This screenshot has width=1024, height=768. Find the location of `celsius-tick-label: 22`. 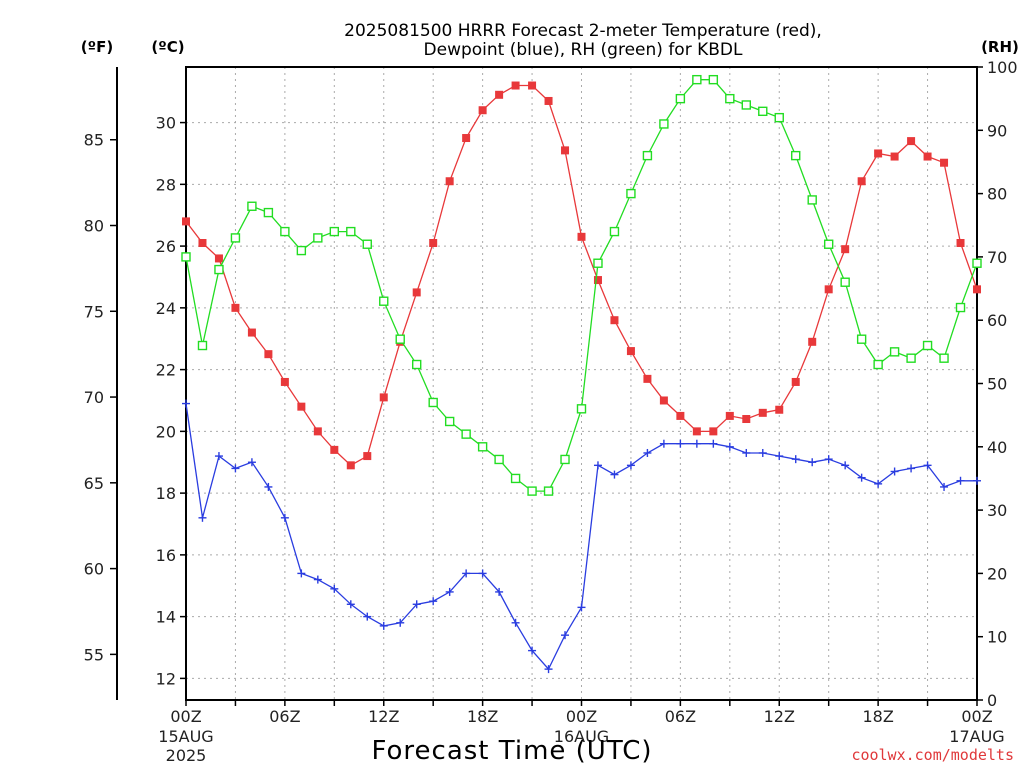

celsius-tick-label: 22 is located at coordinates (166, 370).